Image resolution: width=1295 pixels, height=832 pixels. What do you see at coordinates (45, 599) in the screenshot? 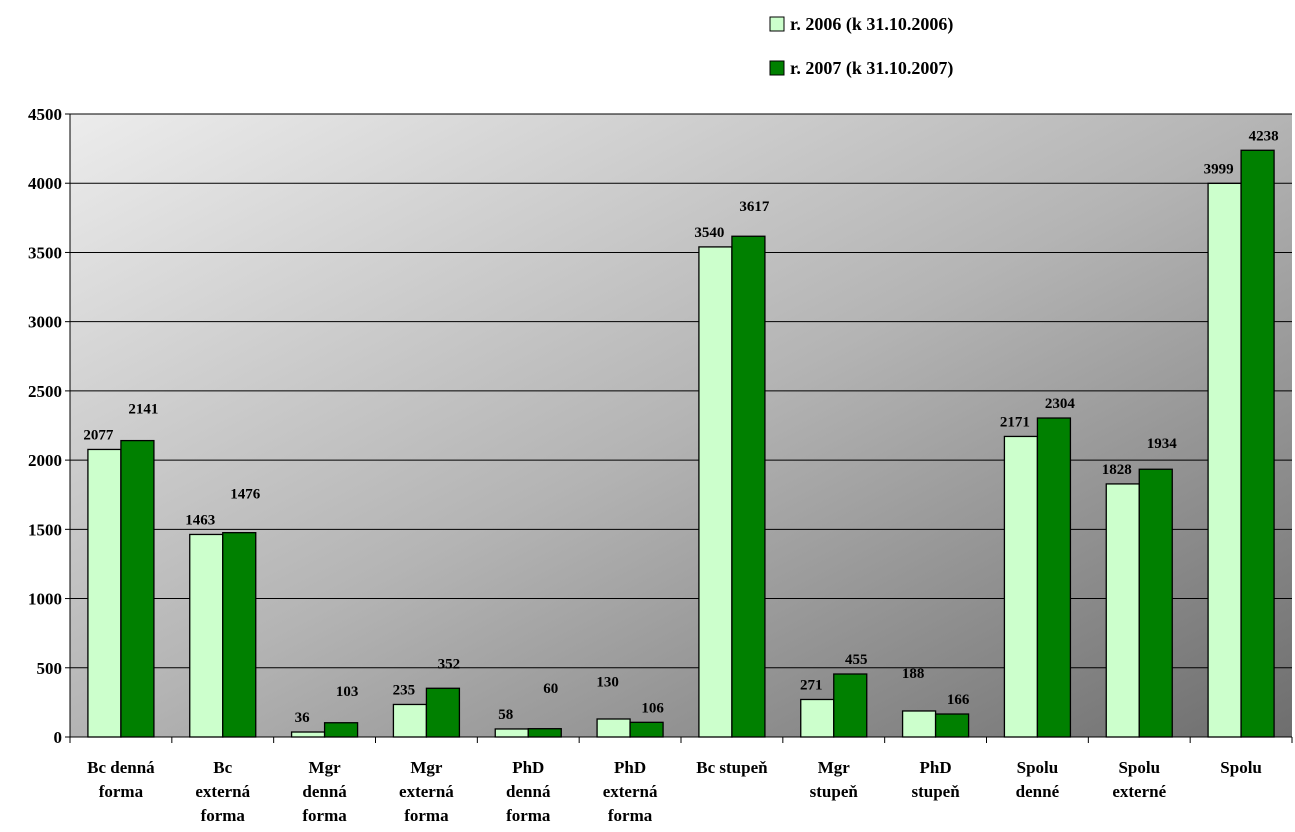
I see `y-tick-label: 1000` at bounding box center [45, 599].